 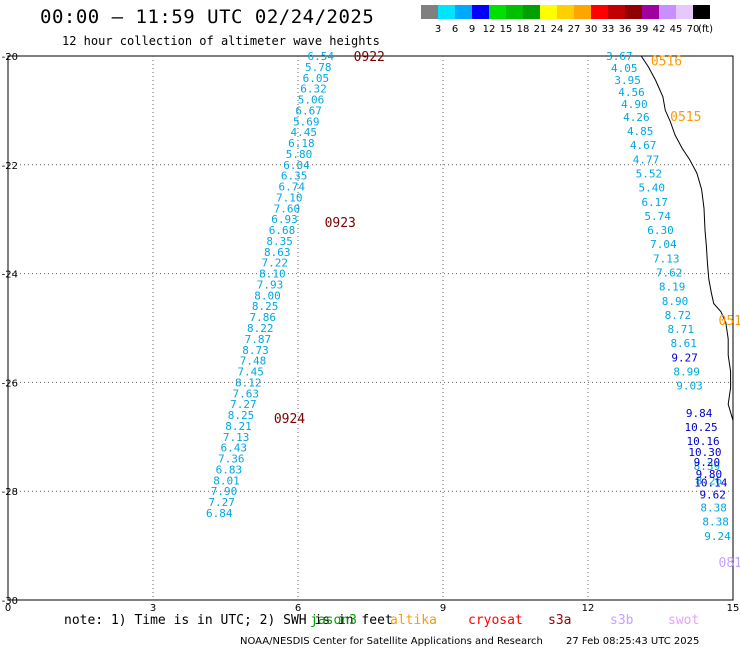 I want to click on wave-height-value: 8.26, so click(x=709, y=480).